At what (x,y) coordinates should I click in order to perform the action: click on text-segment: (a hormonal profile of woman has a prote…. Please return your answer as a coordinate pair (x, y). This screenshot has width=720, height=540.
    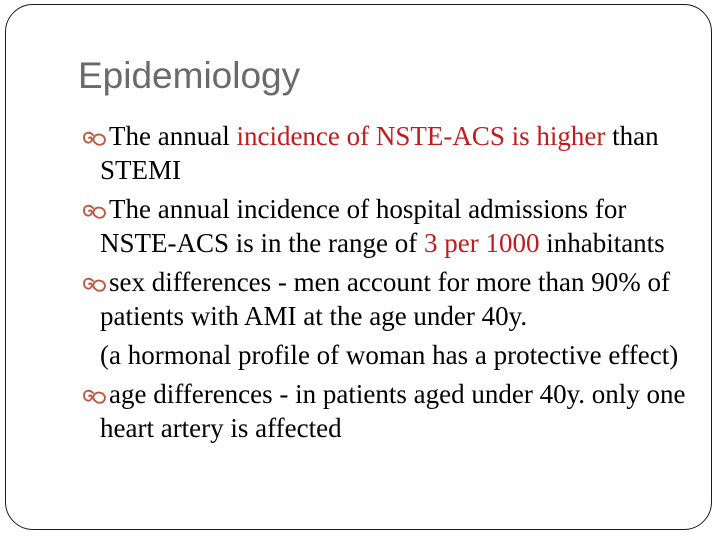
    Looking at the image, I should click on (389, 355).